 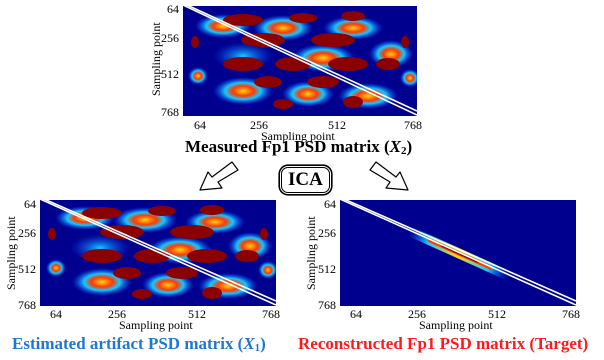 I want to click on arrow-down-right-icon, so click(x=389, y=176).